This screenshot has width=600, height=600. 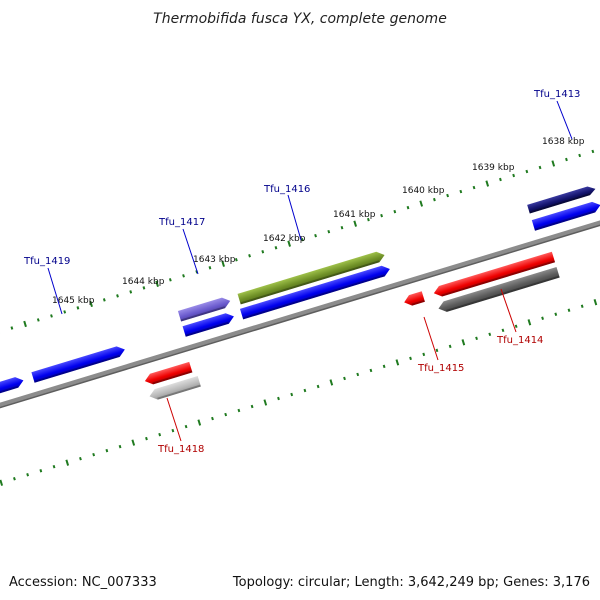 I want to click on gene-tfu-1416b-arrow, so click(x=315, y=292).